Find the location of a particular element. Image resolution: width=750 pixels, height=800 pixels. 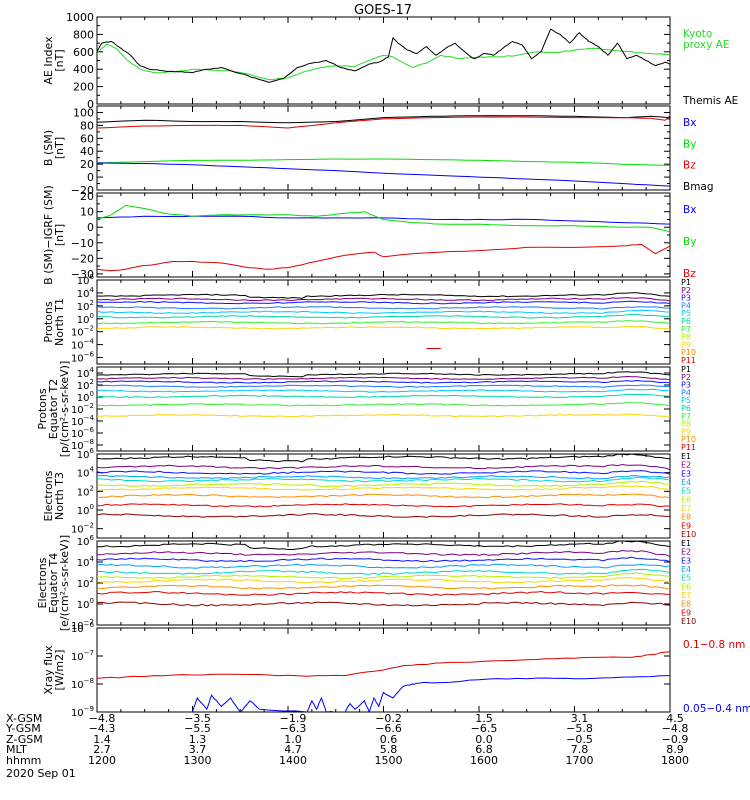

x-tick-value: −4.3 is located at coordinates (102, 728).